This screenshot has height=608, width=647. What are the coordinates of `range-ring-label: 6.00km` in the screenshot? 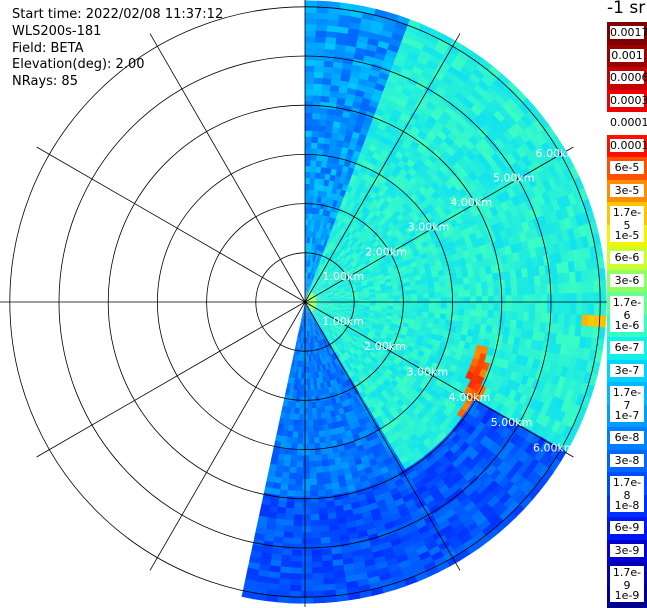 It's located at (557, 153).